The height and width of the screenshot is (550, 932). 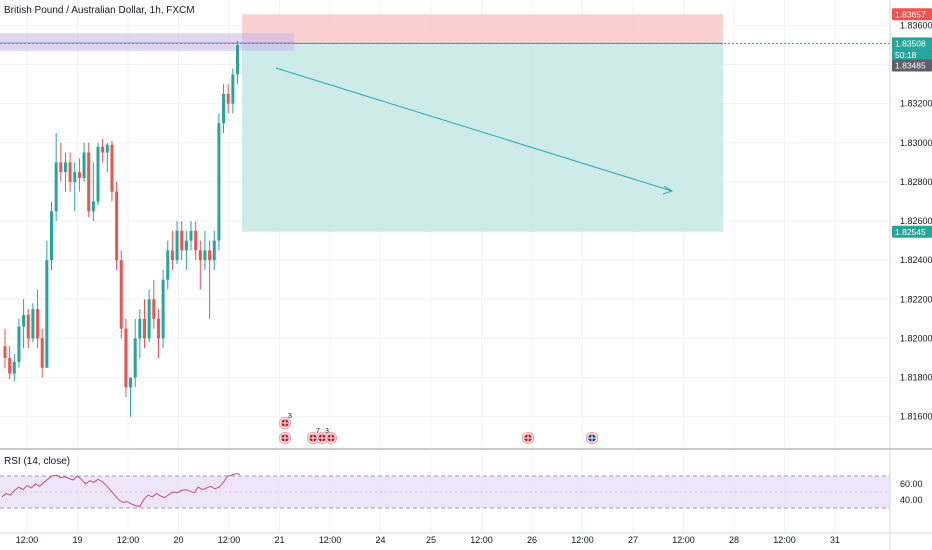 What do you see at coordinates (592, 438) in the screenshot?
I see `event-flag-au-icon` at bounding box center [592, 438].